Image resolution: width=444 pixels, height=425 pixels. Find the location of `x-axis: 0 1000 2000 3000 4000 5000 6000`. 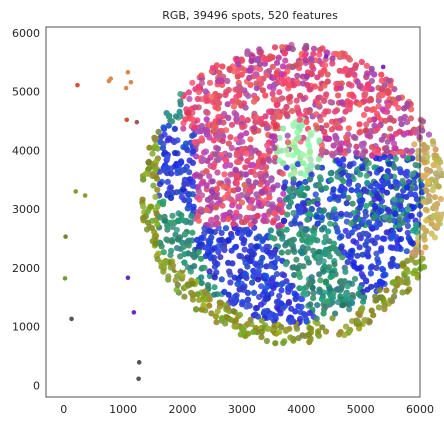

x-axis: 0 1000 2000 3000 4000 5000 6000 is located at coordinates (247, 409).